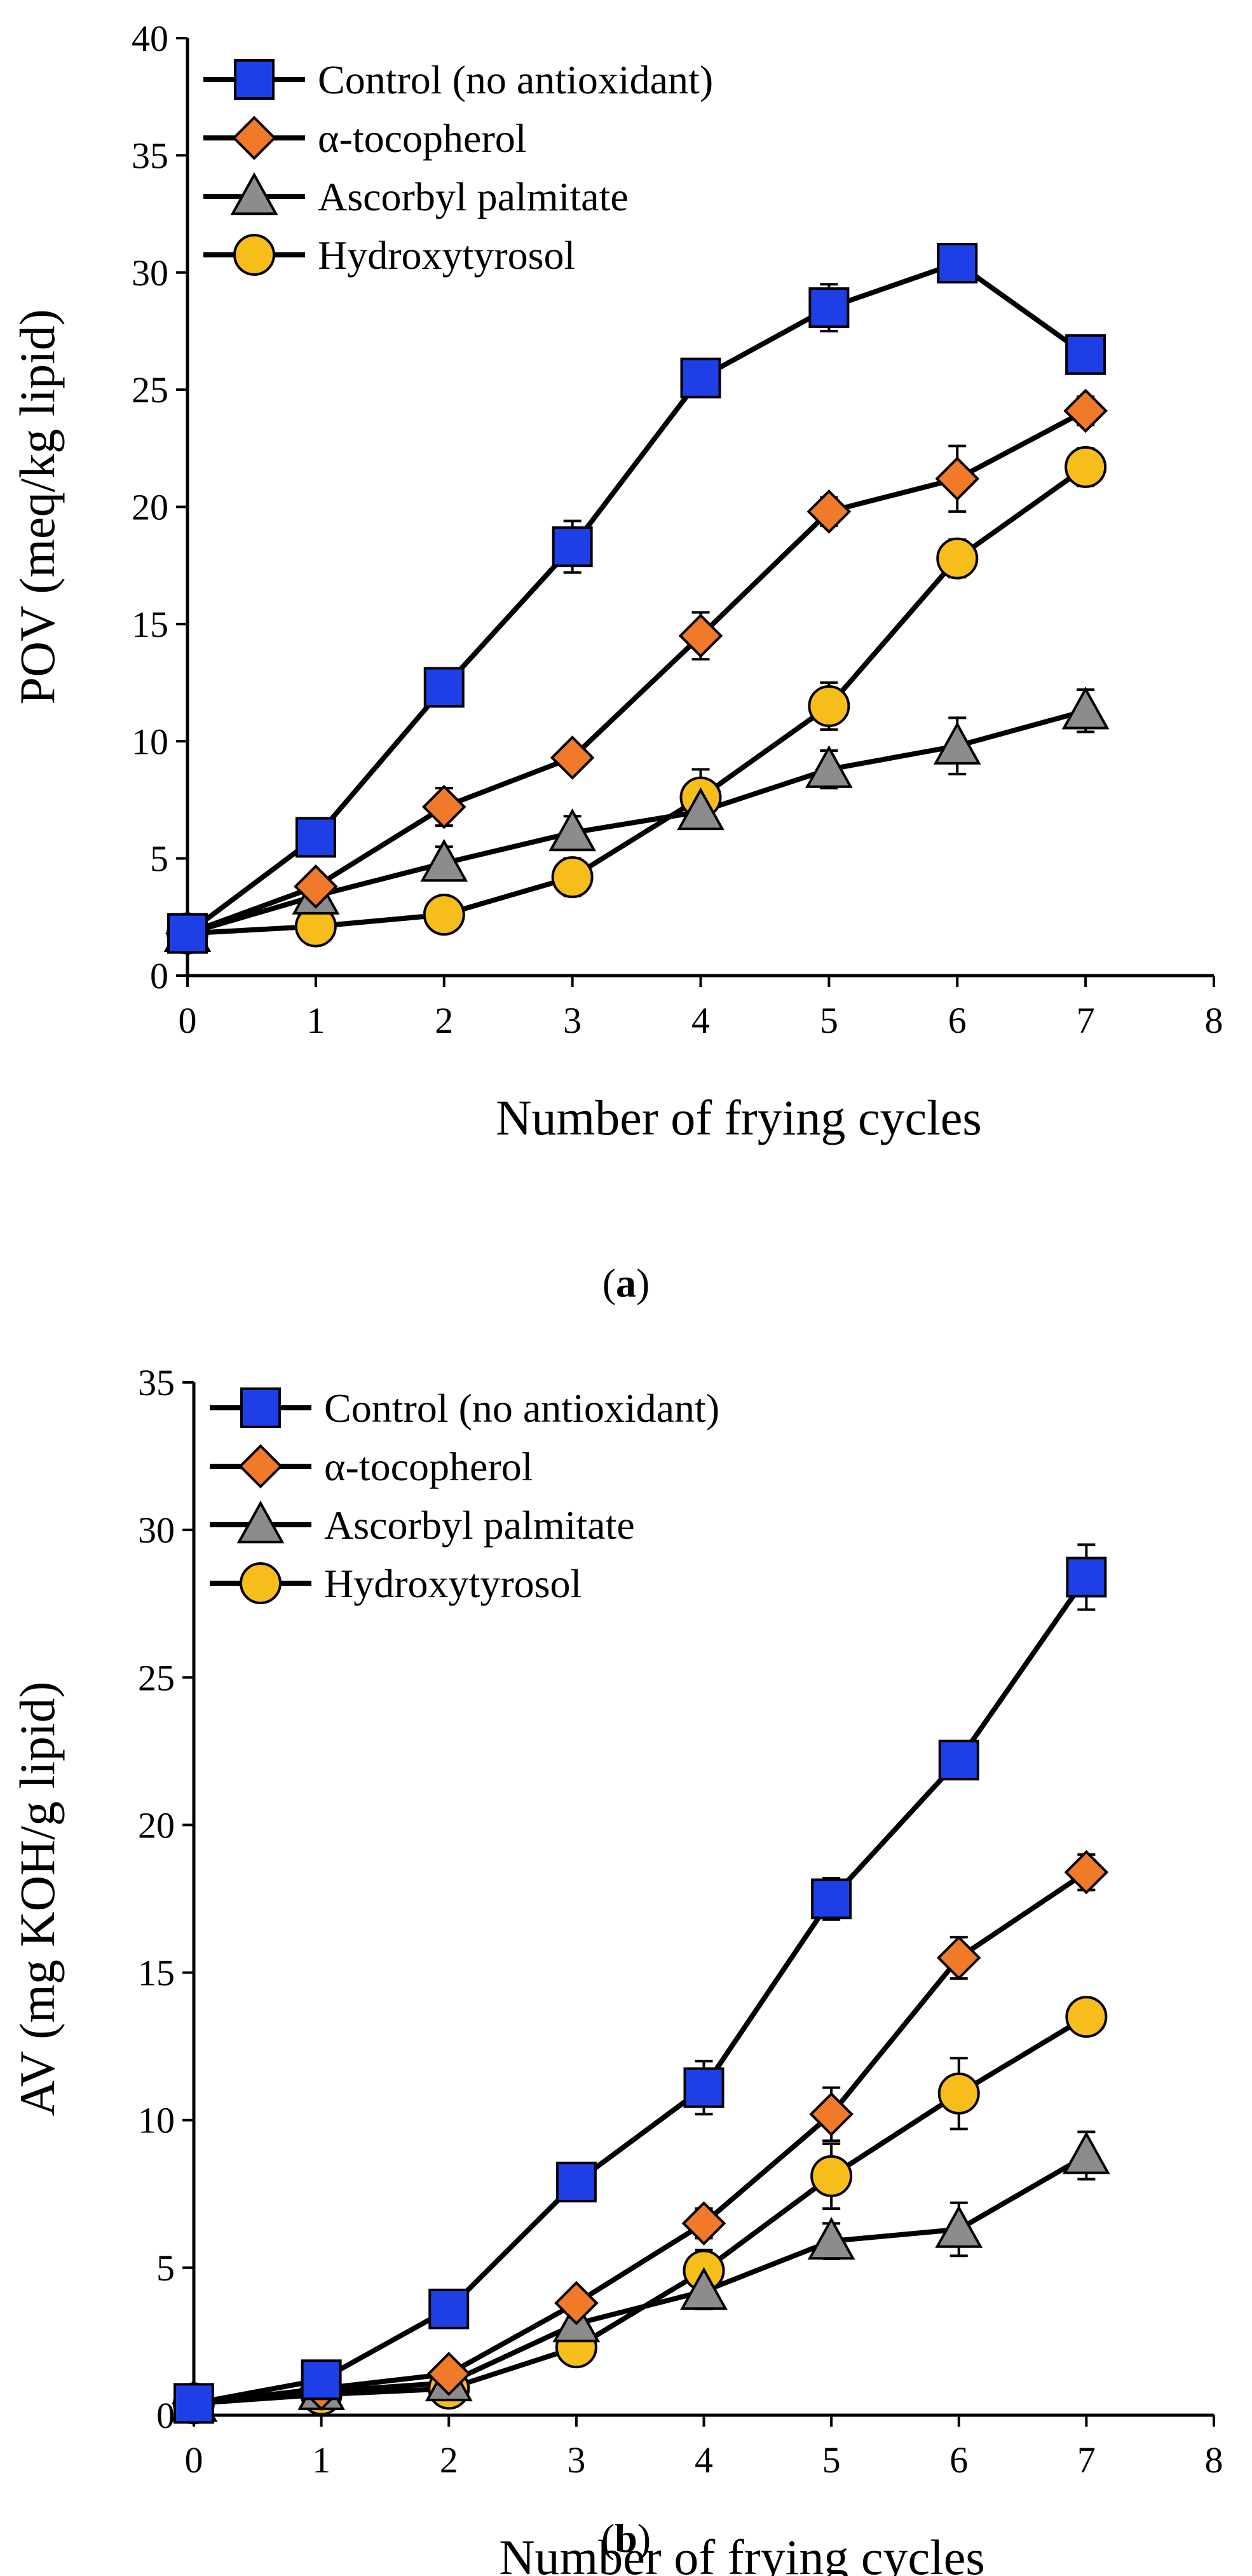  I want to click on x-tick-label: 1, so click(321, 2460).